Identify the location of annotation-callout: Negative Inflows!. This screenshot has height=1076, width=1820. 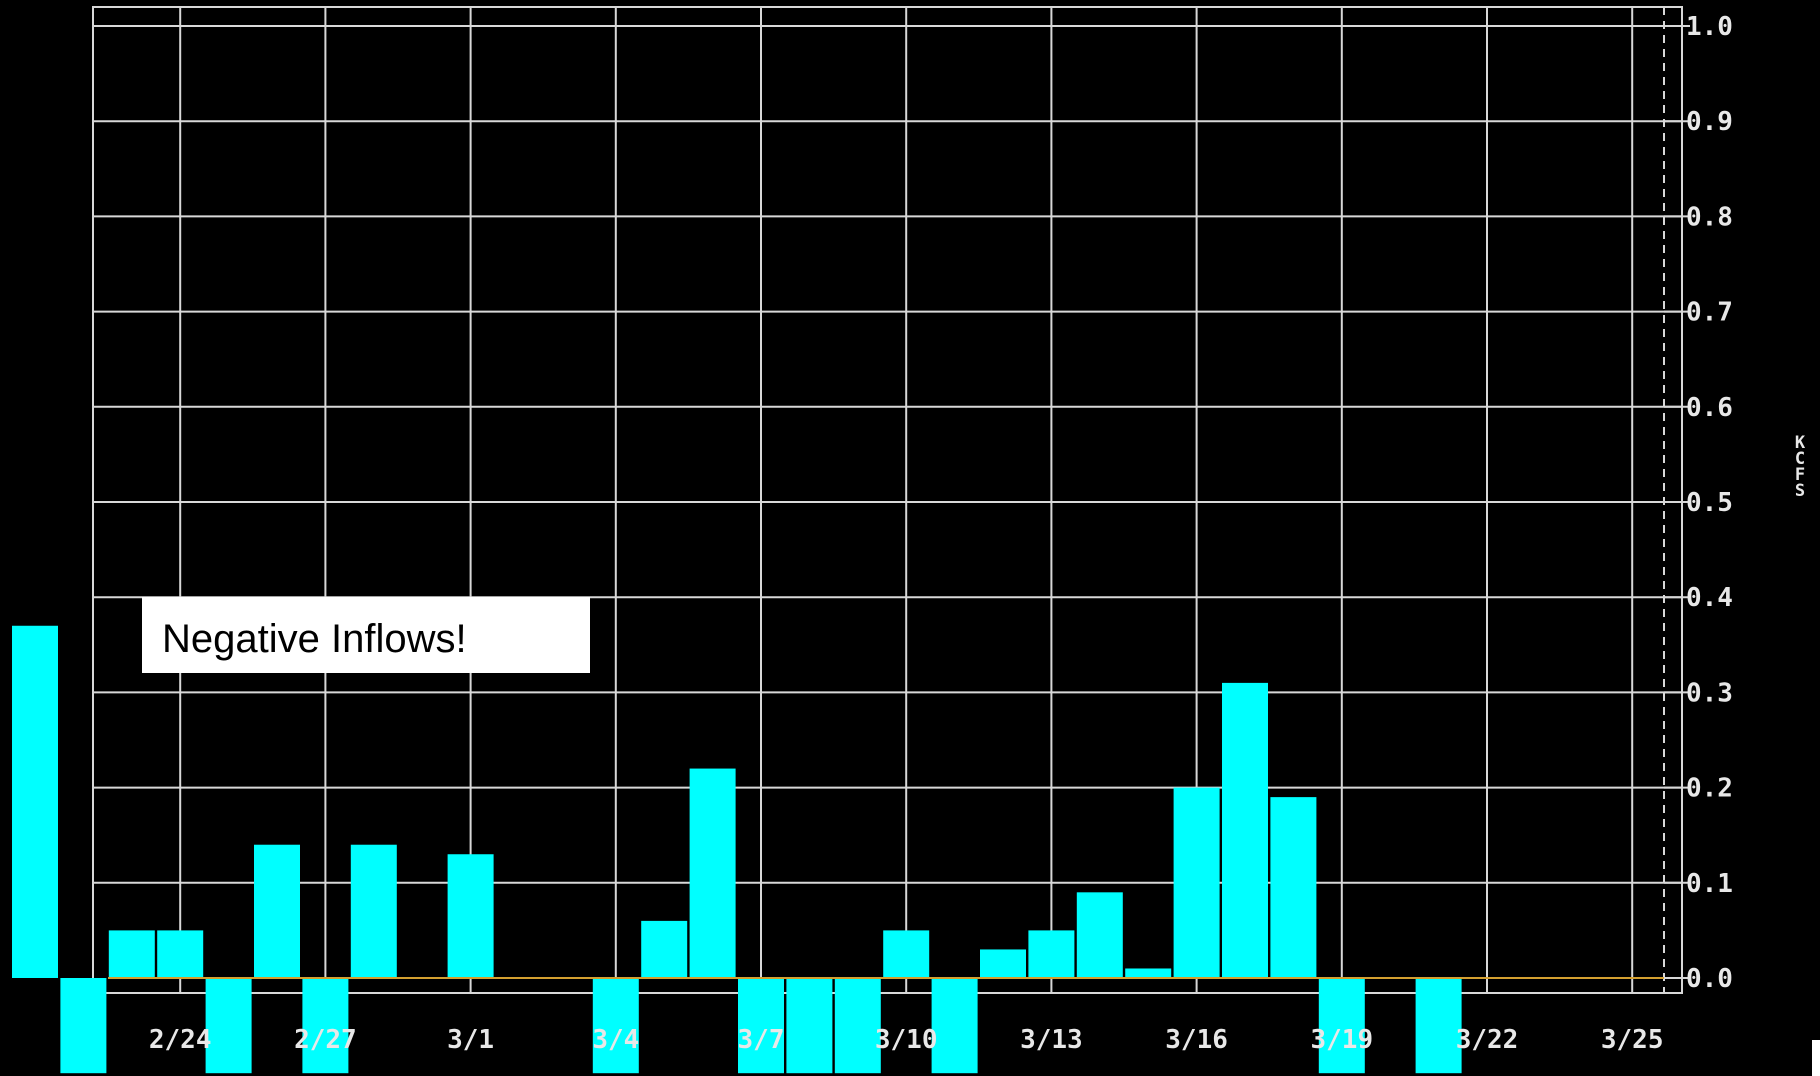
(366, 635).